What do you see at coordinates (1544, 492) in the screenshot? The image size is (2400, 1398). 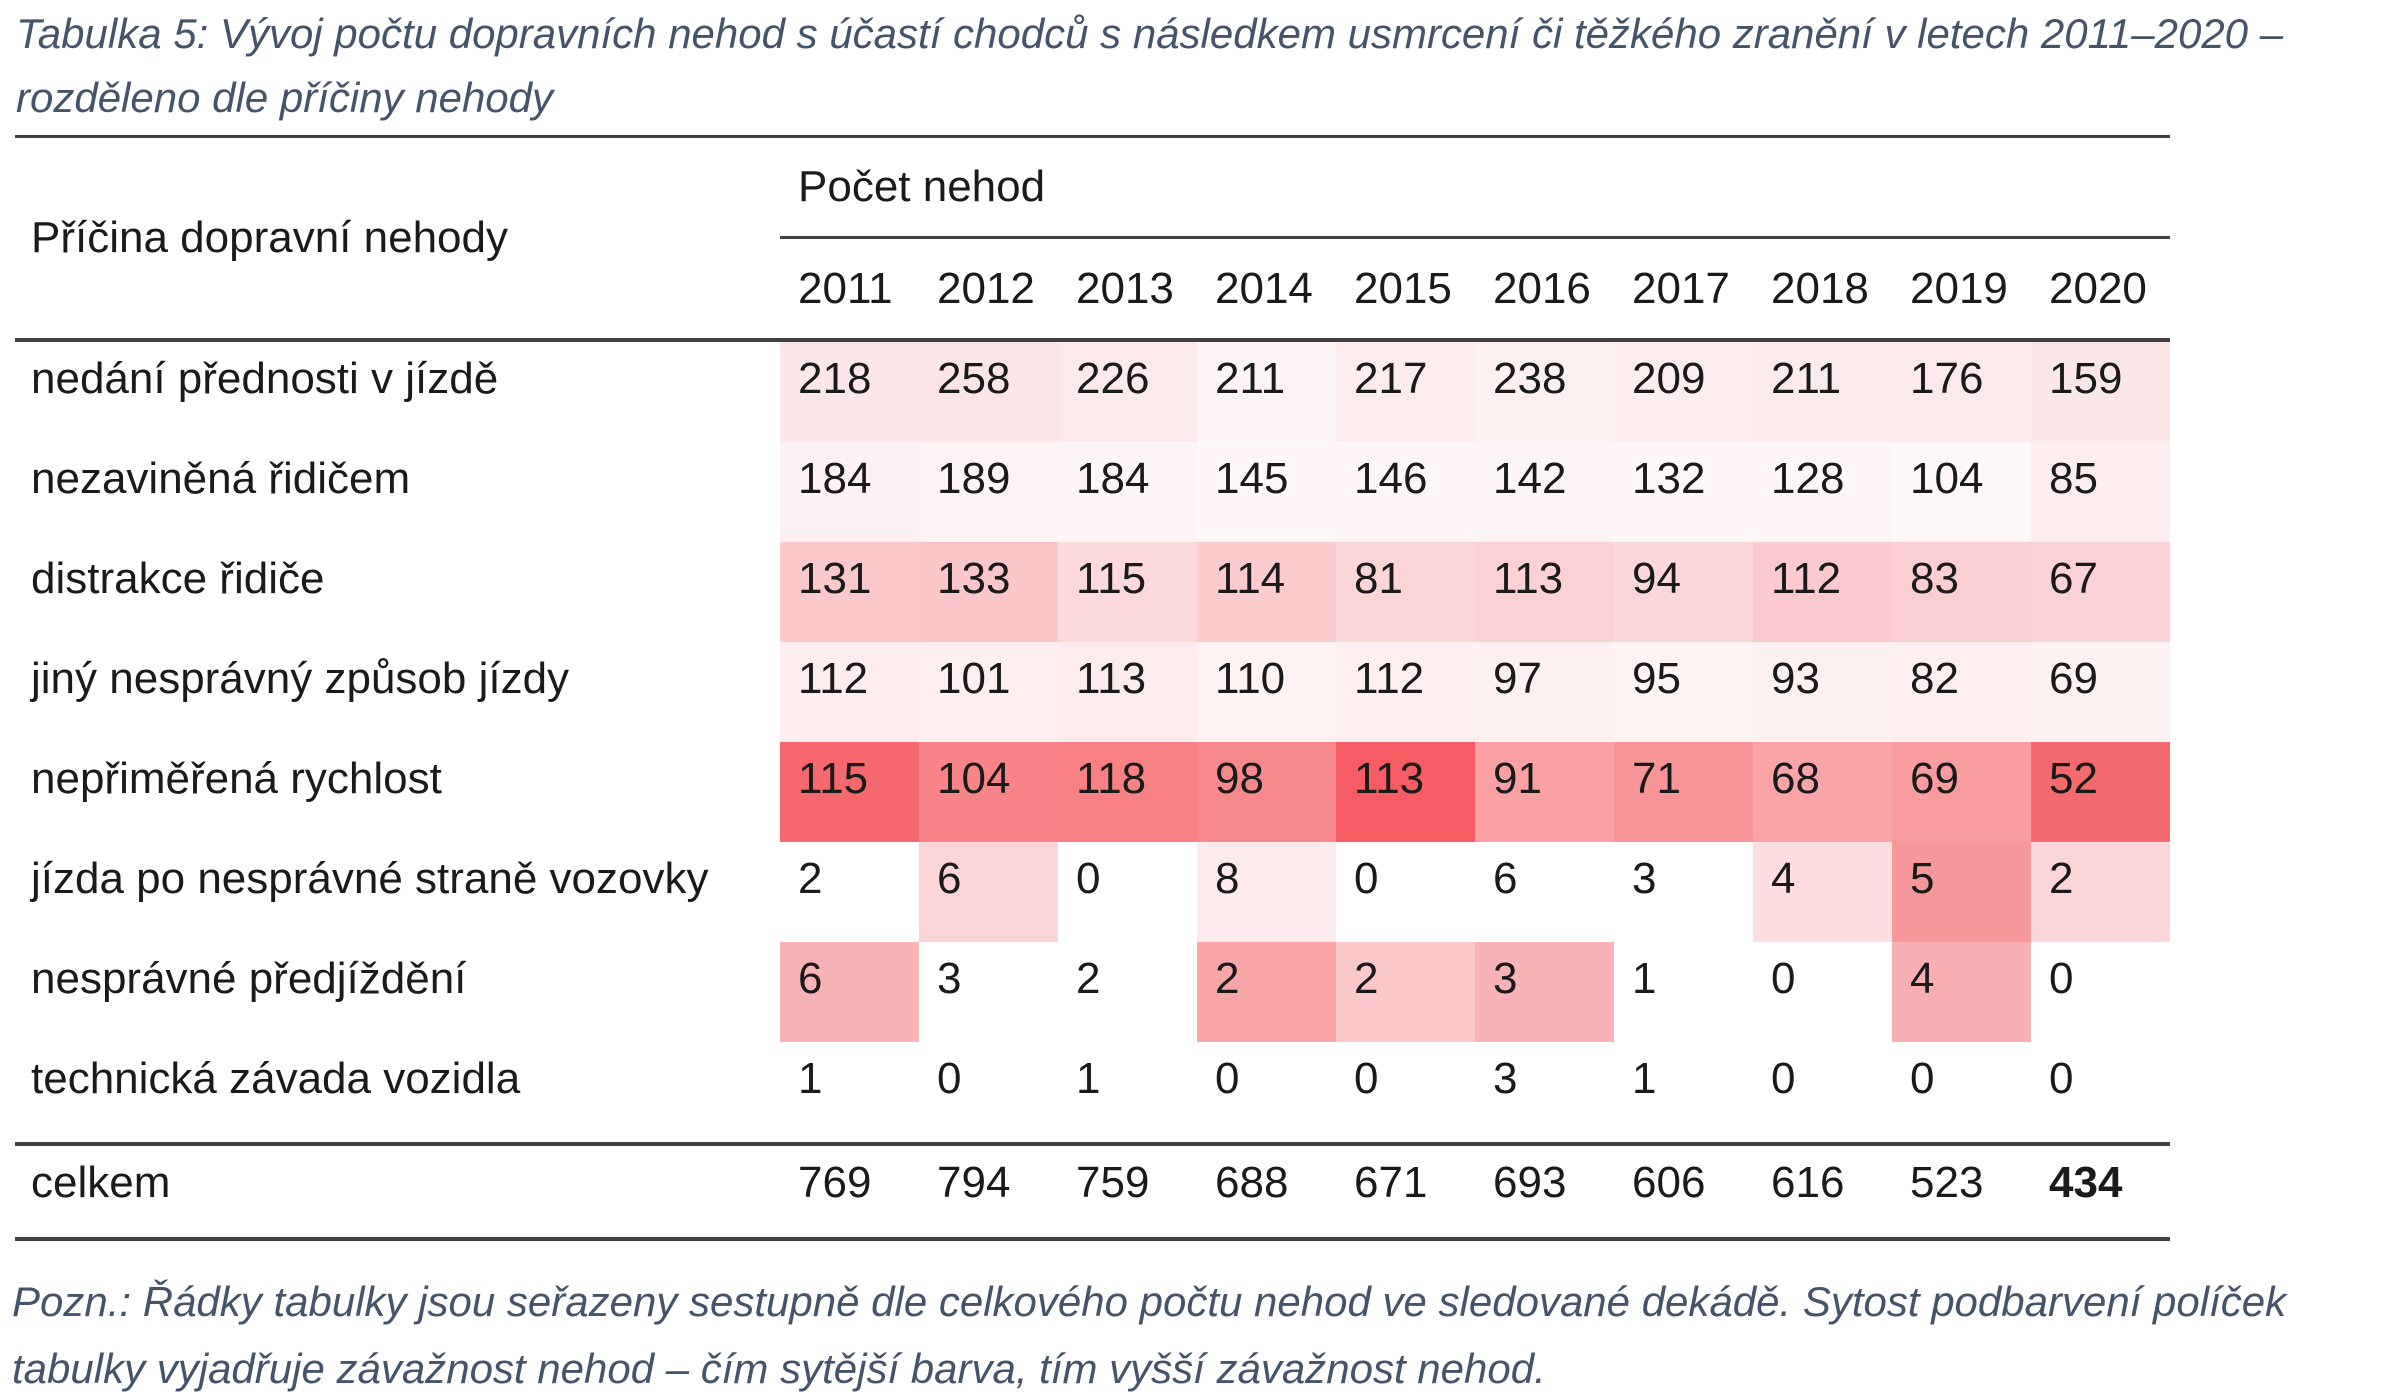 I see `table-cell: 142` at bounding box center [1544, 492].